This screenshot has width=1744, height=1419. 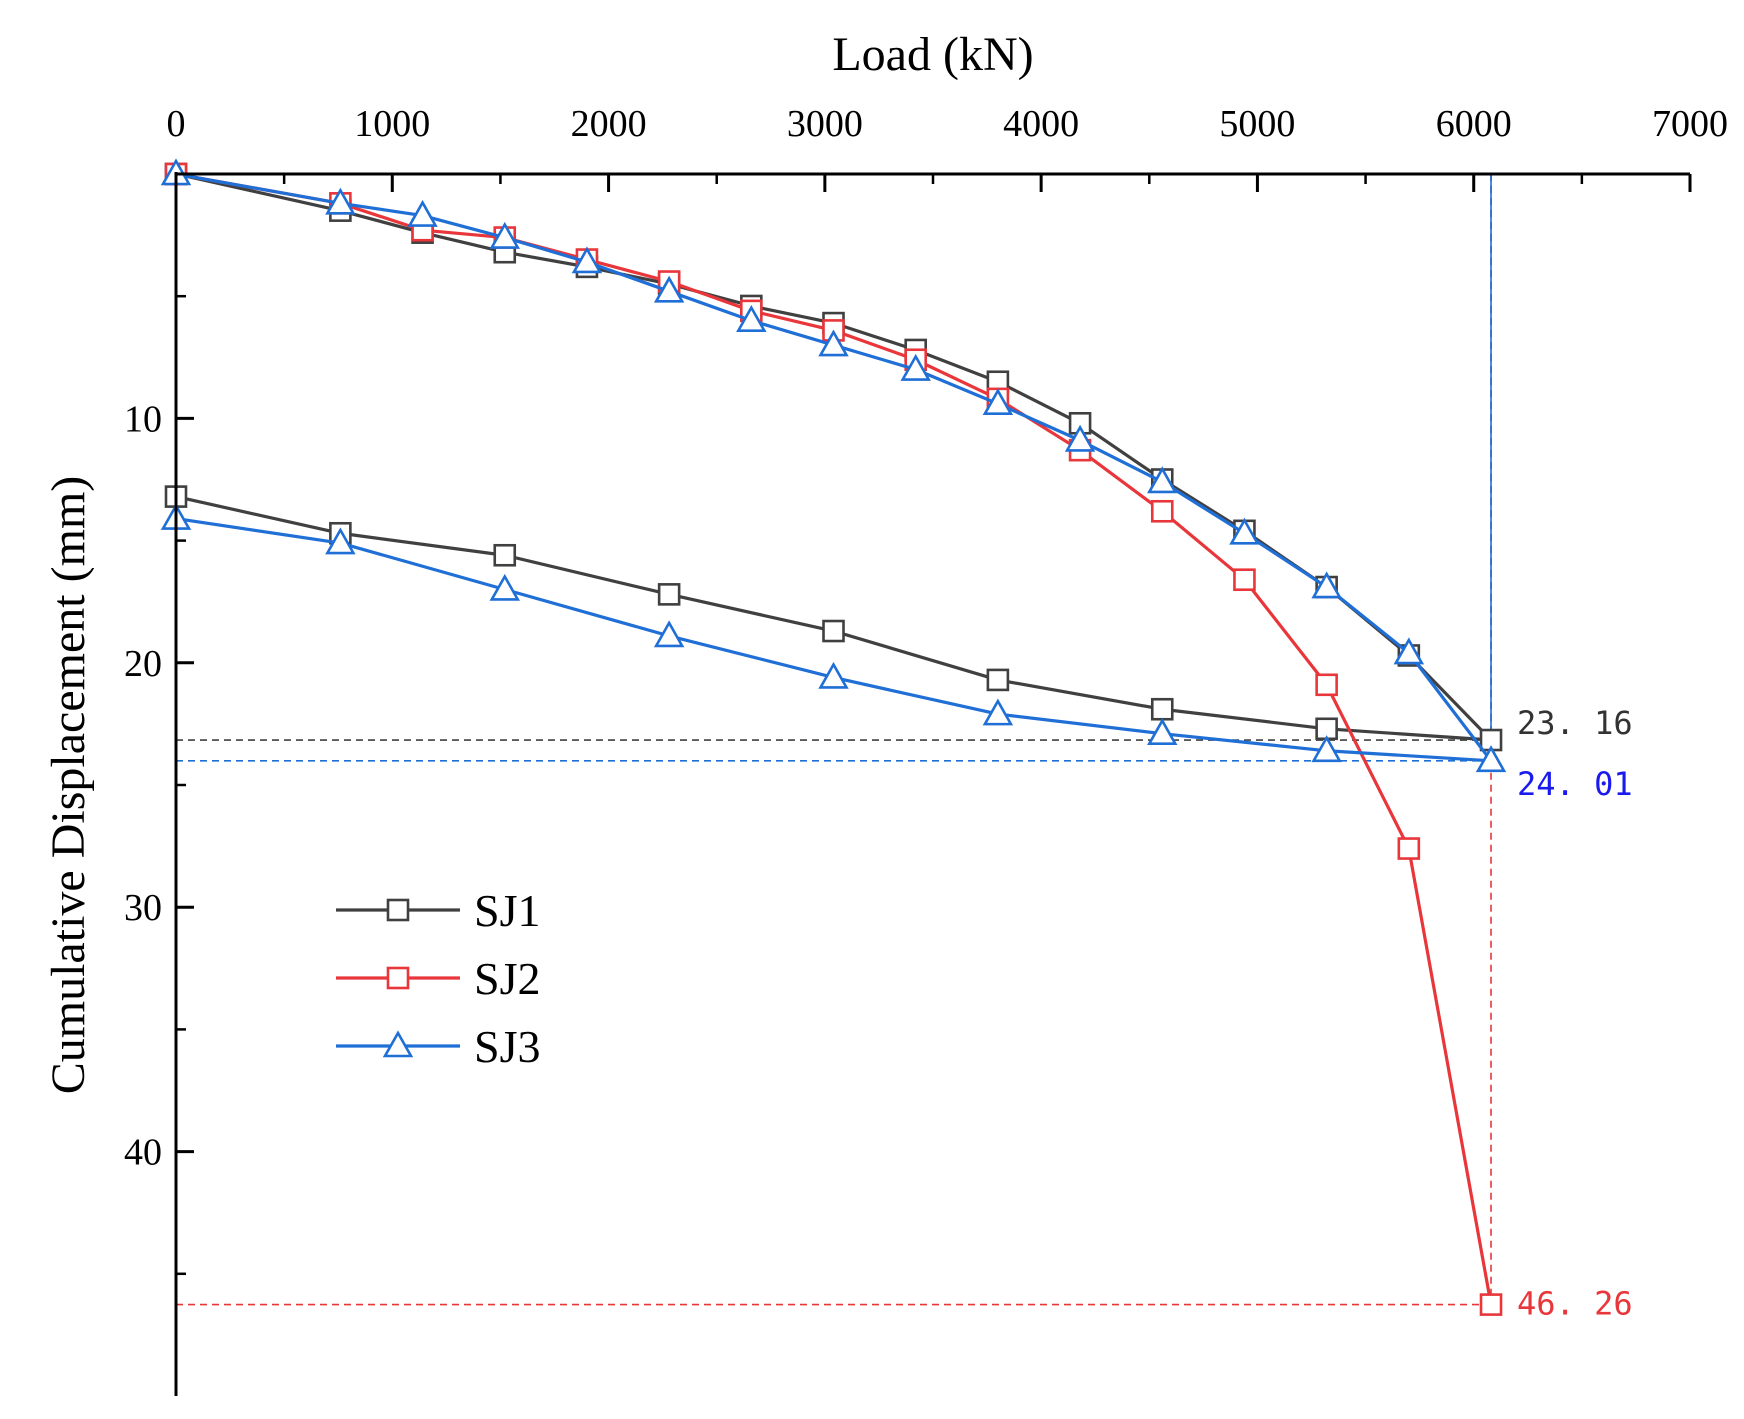 I want to click on y-tick-label: 20, so click(x=143, y=664).